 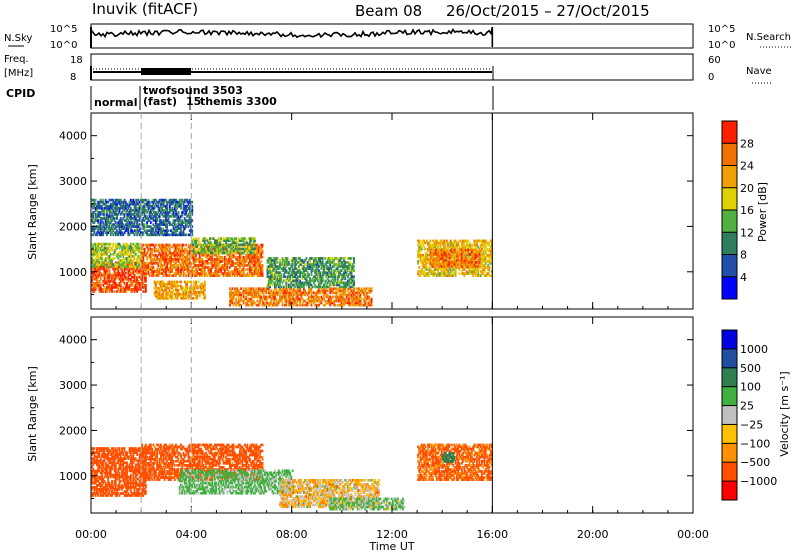 What do you see at coordinates (18, 38) in the screenshot?
I see `n-sky-label: N.Sky` at bounding box center [18, 38].